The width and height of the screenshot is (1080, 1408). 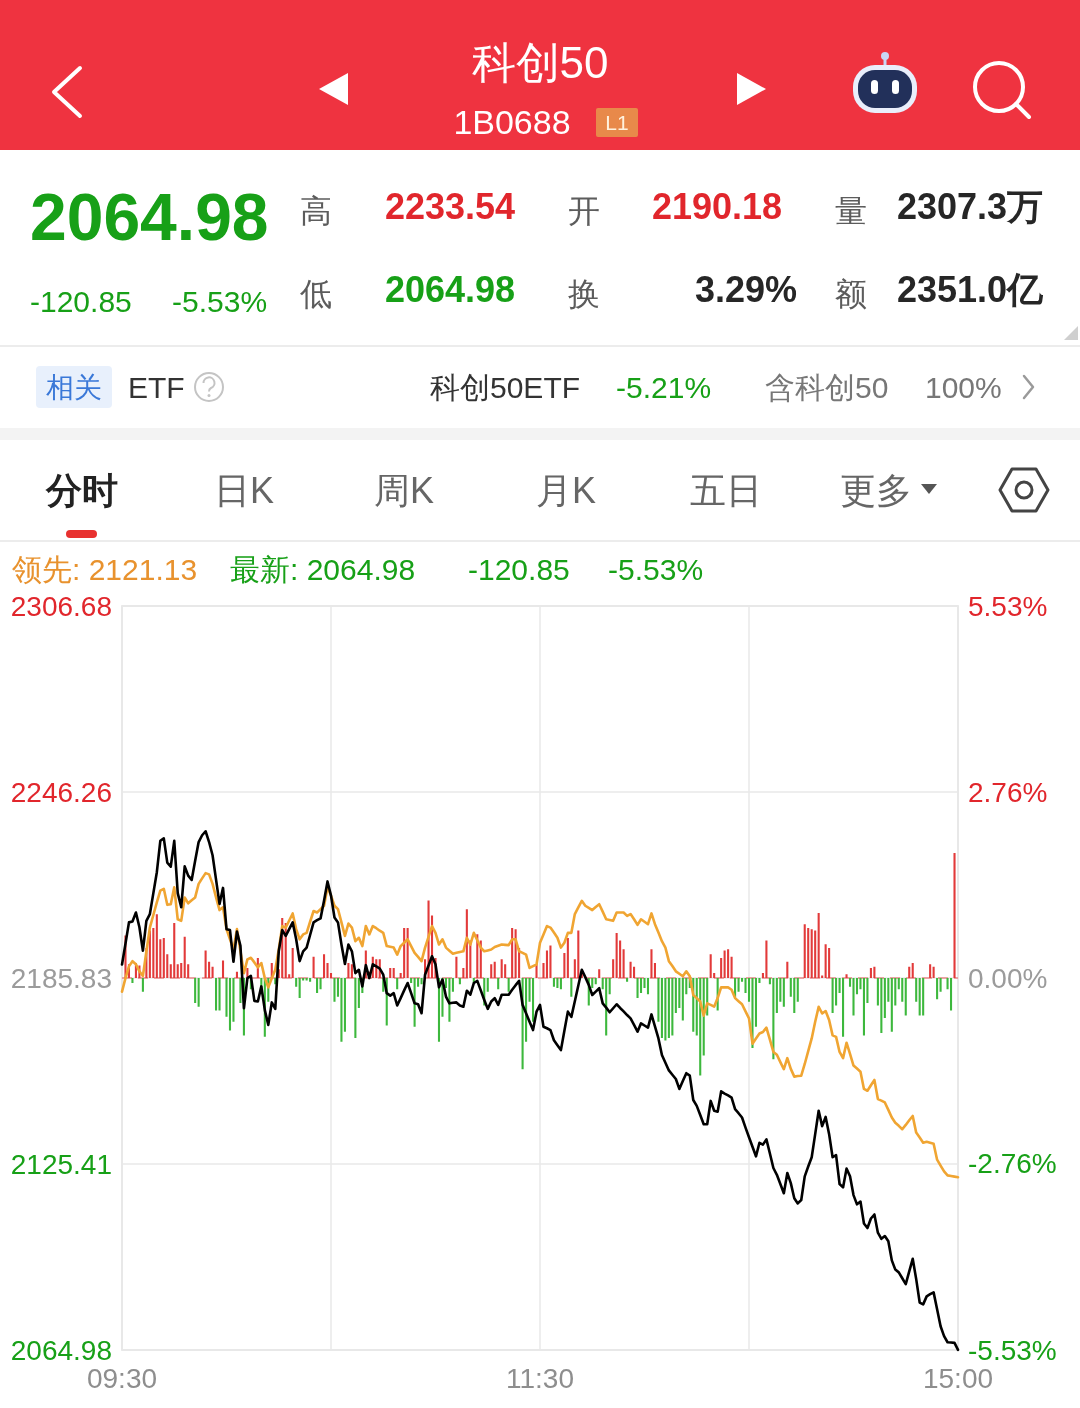 What do you see at coordinates (540, 62) in the screenshot?
I see `chart-title: 科创50` at bounding box center [540, 62].